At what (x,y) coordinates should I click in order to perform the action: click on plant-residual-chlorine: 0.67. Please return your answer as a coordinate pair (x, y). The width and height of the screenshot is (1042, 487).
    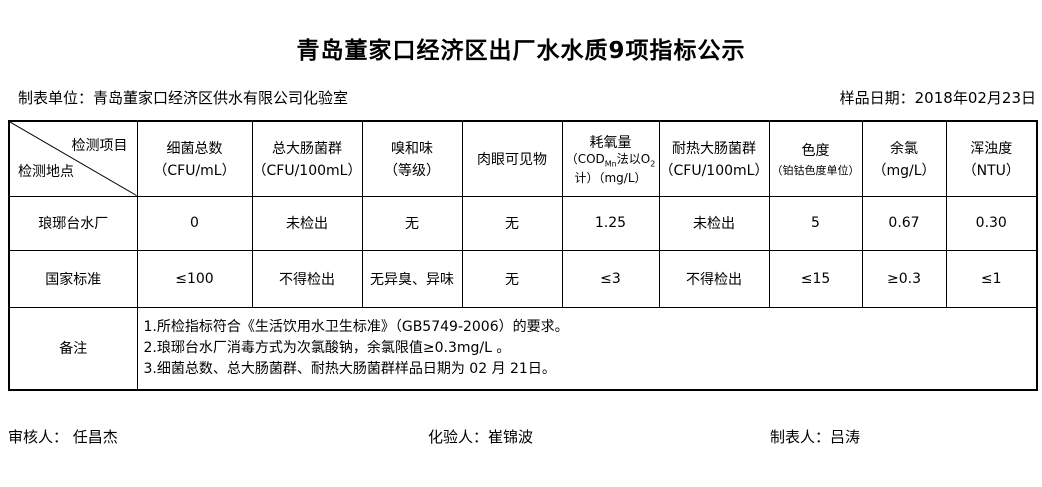
    Looking at the image, I should click on (904, 223).